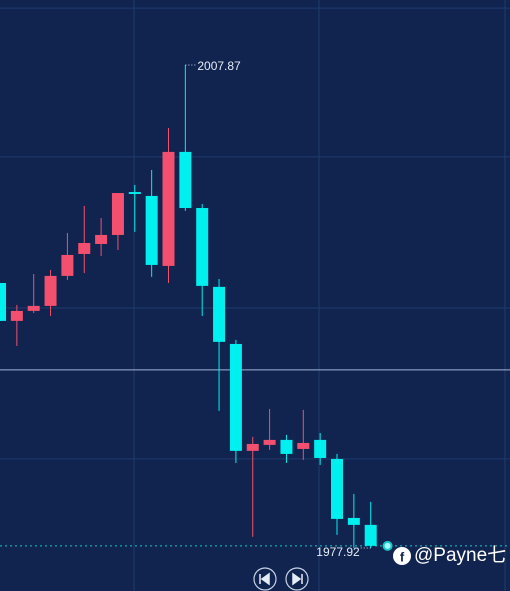 This screenshot has height=591, width=510. What do you see at coordinates (281, 579) in the screenshot?
I see `playback-controls` at bounding box center [281, 579].